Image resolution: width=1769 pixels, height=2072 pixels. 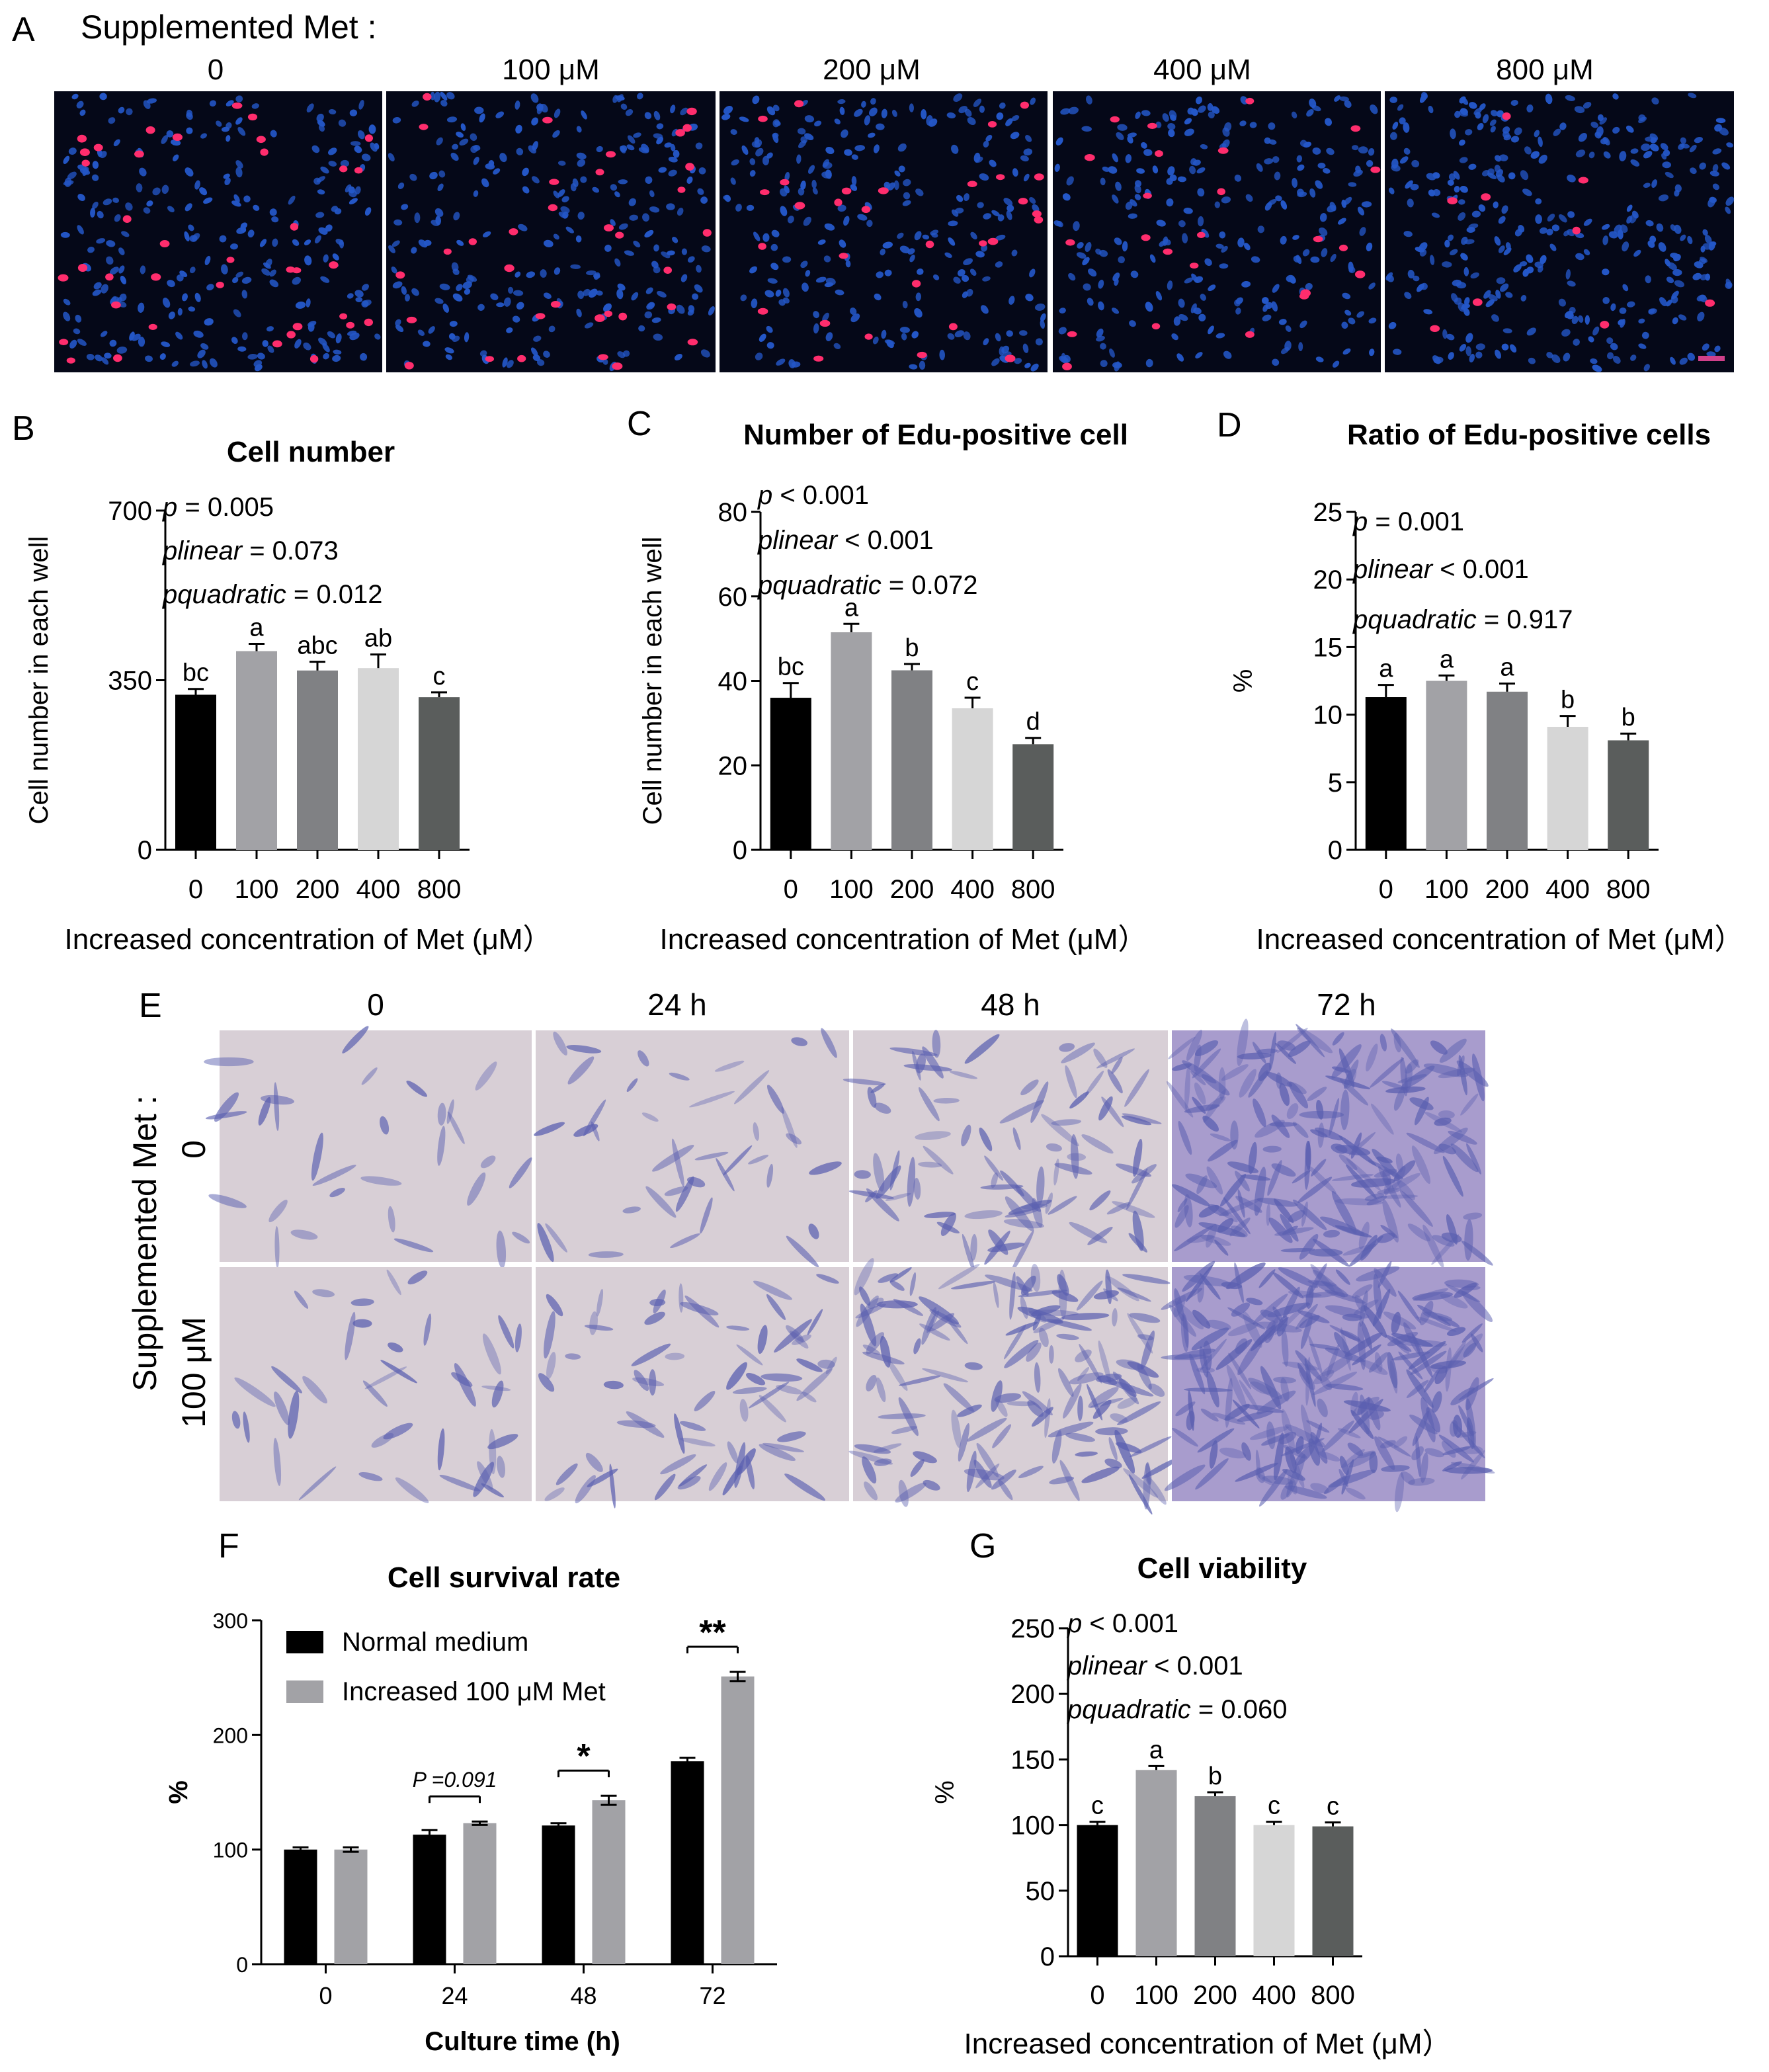 I want to click on stat-annotation: p < 0.001, so click(x=813, y=496).